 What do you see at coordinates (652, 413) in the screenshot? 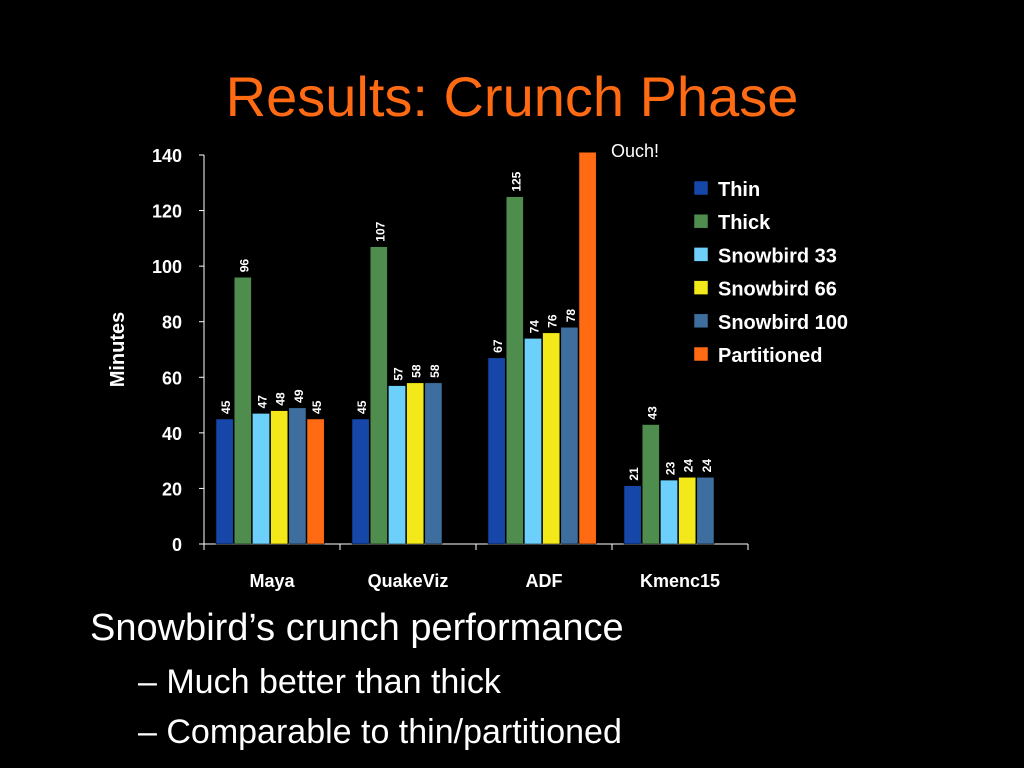
I see `bar-data-label: 43` at bounding box center [652, 413].